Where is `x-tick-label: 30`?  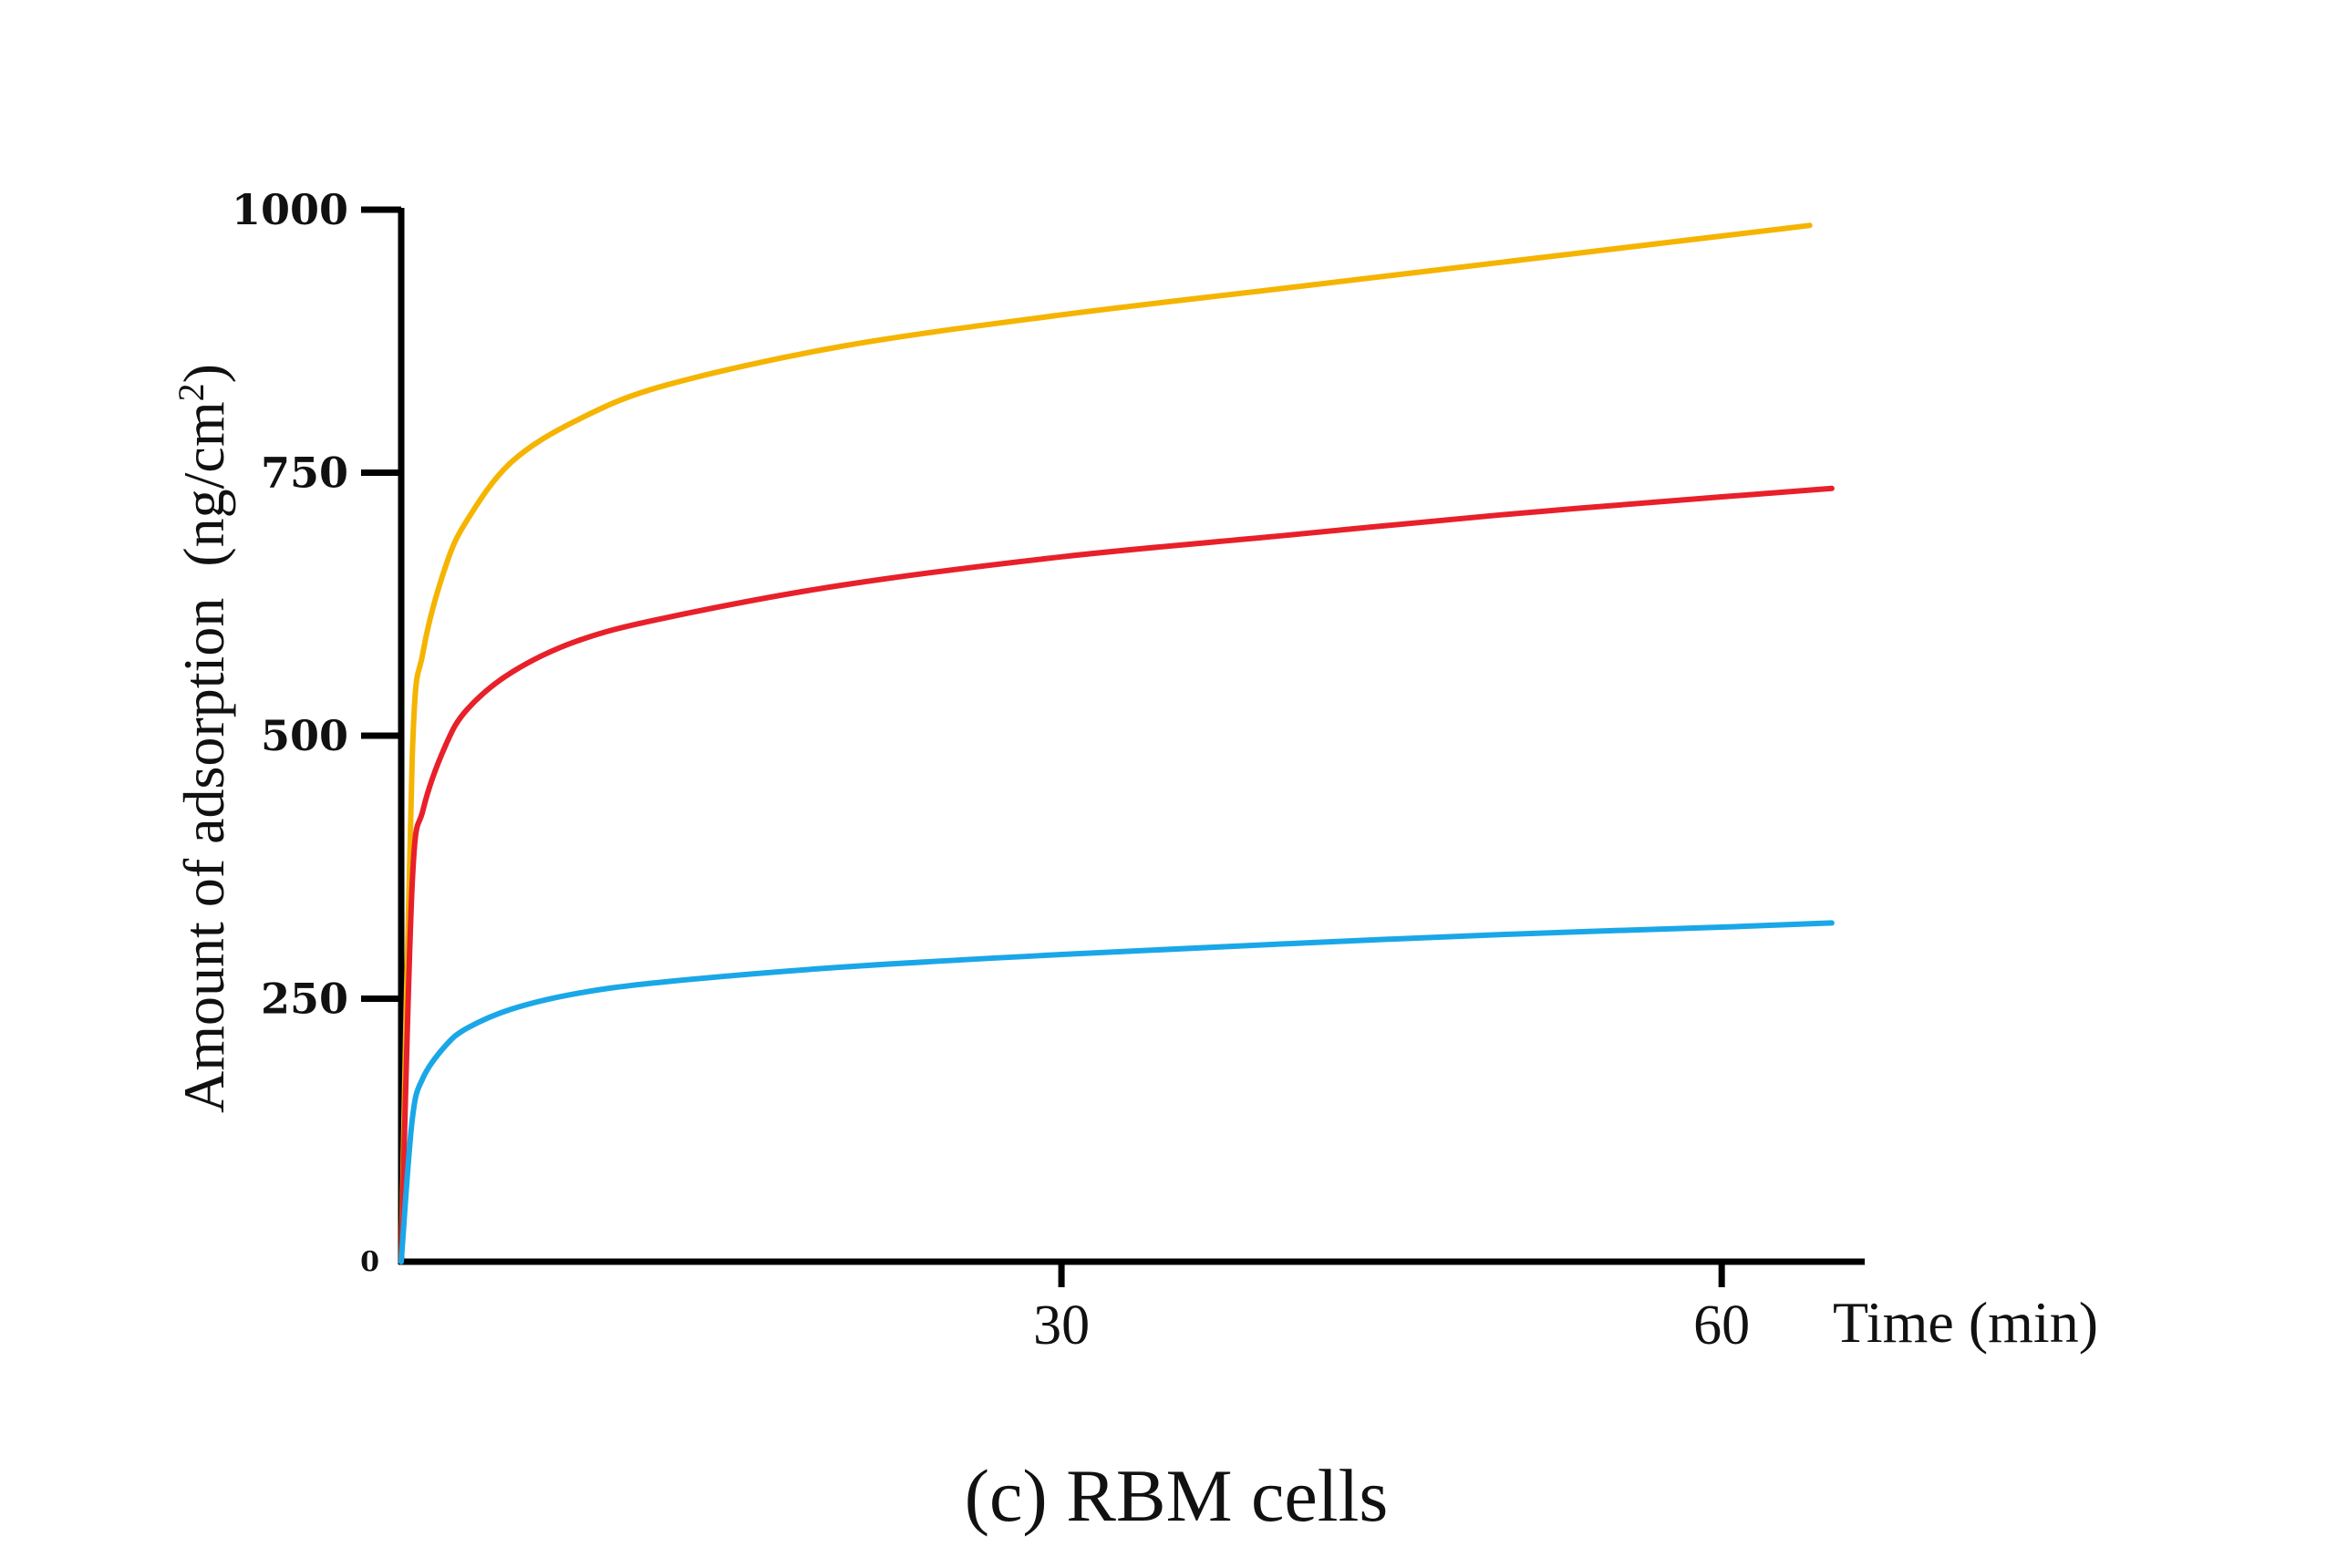
x-tick-label: 30 is located at coordinates (1061, 1326).